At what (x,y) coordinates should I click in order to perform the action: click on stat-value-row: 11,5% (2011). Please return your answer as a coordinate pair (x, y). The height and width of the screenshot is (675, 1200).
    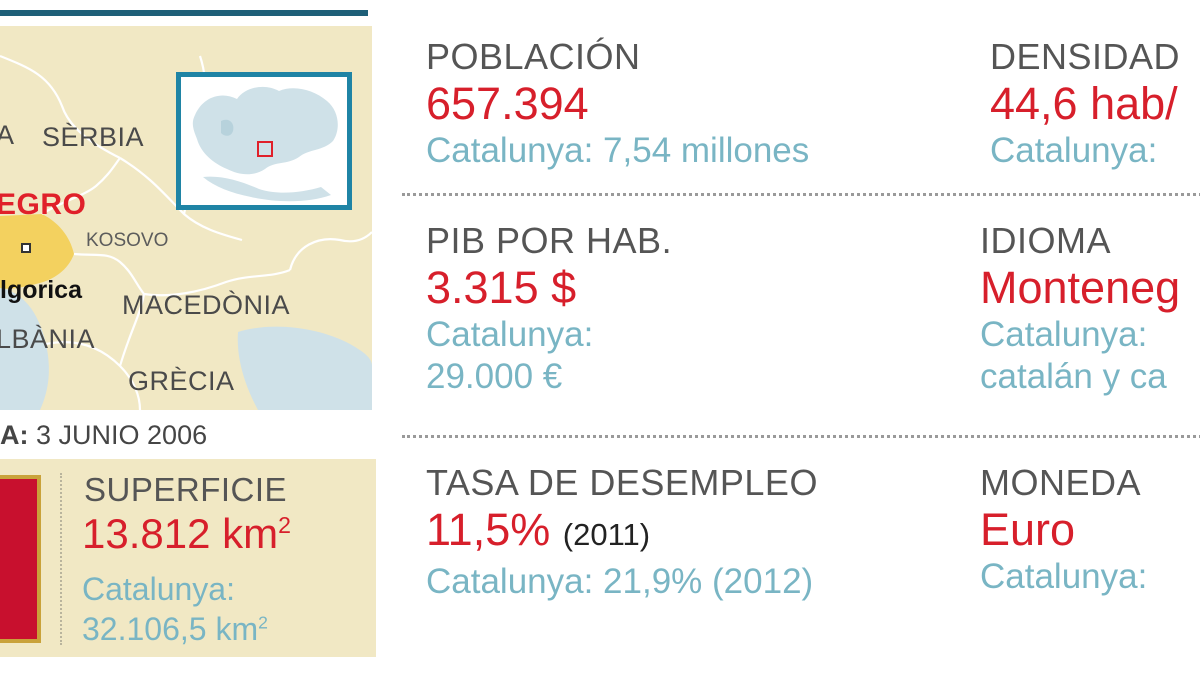
    Looking at the image, I should click on (622, 532).